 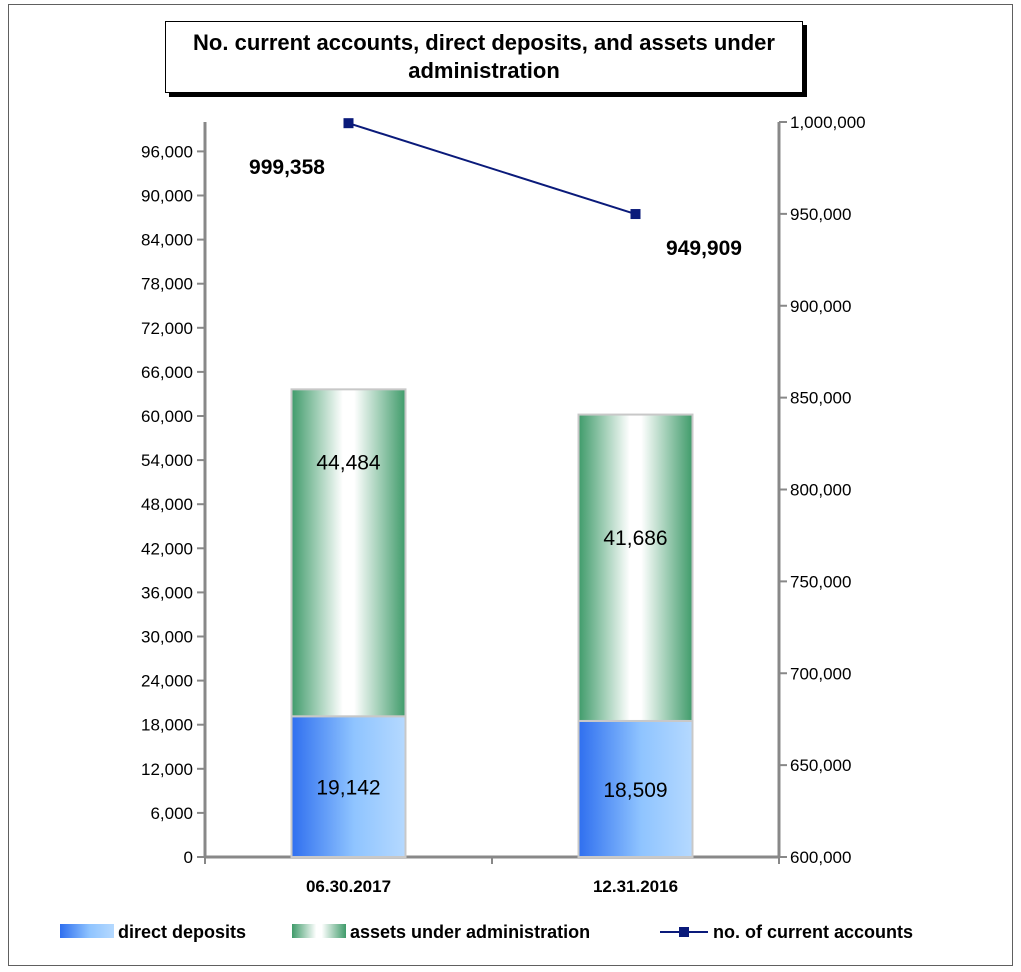 What do you see at coordinates (287, 167) in the screenshot?
I see `line-value-label: 999,358` at bounding box center [287, 167].